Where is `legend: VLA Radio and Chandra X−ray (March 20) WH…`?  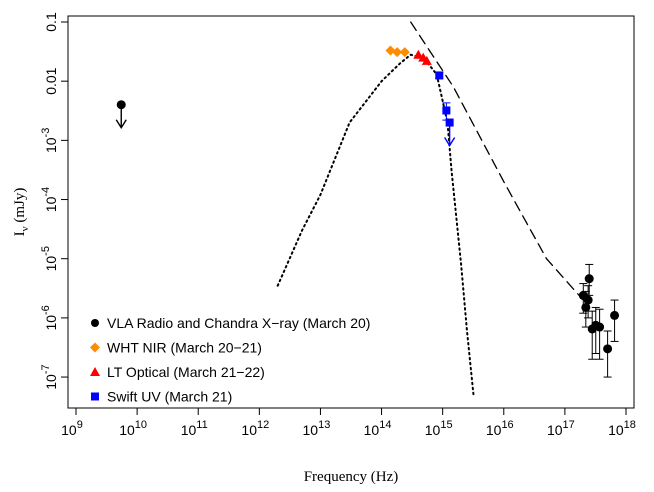 legend: VLA Radio and Chandra X−ray (March 20) WH… is located at coordinates (230, 360).